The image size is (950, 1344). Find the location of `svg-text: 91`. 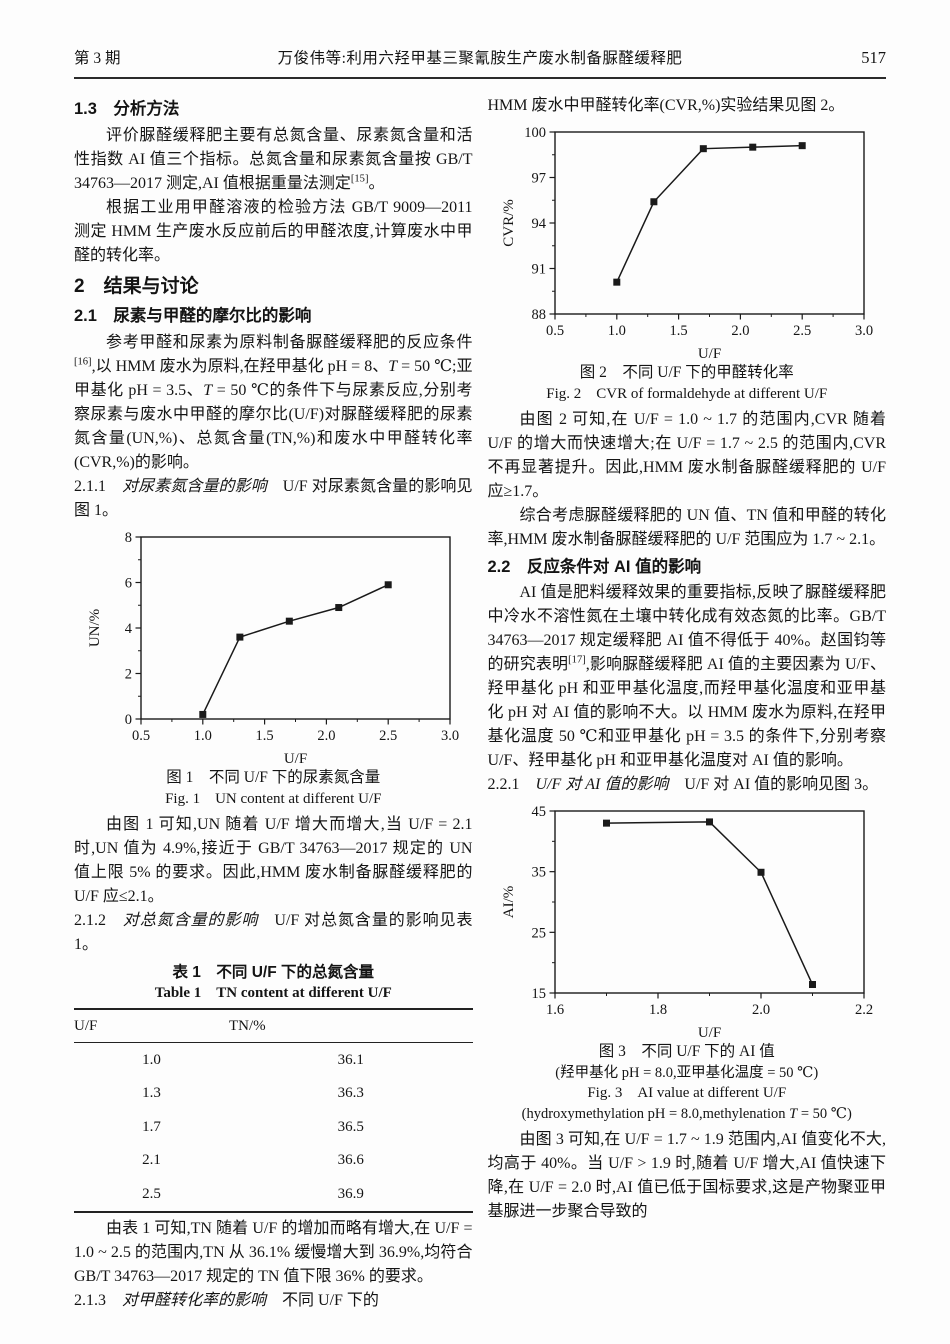

svg-text: 91 is located at coordinates (538, 270).